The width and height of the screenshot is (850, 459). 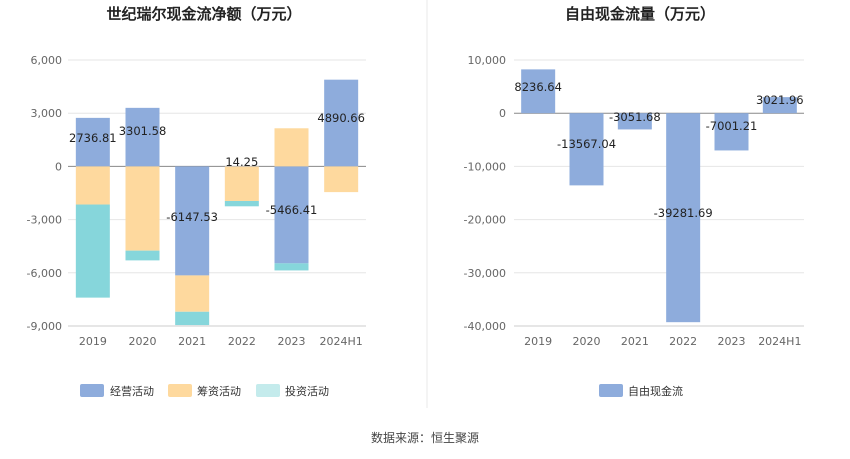 What do you see at coordinates (47, 60) in the screenshot?
I see `y-tick-label: 6,000` at bounding box center [47, 60].